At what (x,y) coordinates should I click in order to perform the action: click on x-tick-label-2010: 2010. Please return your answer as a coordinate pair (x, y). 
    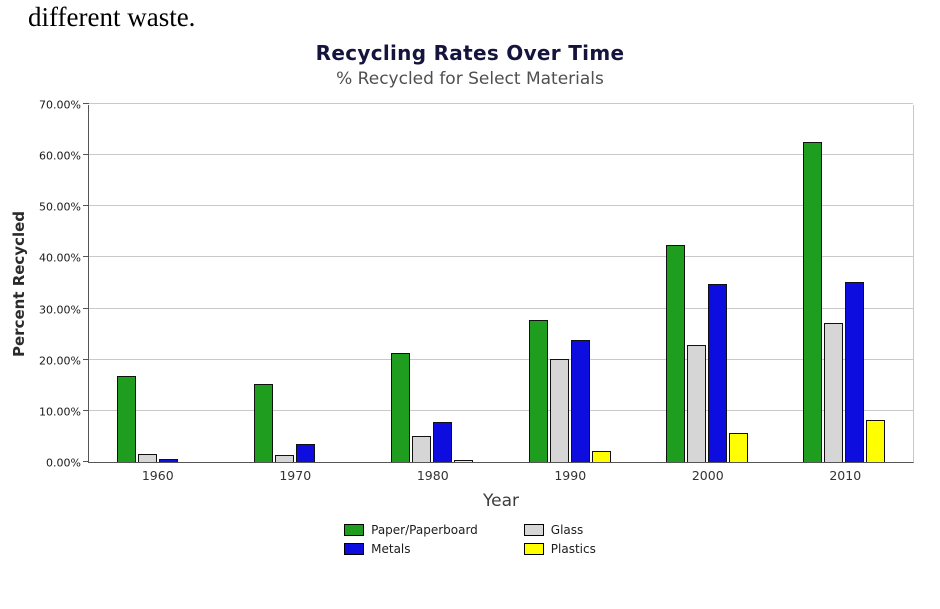
    Looking at the image, I should click on (845, 476).